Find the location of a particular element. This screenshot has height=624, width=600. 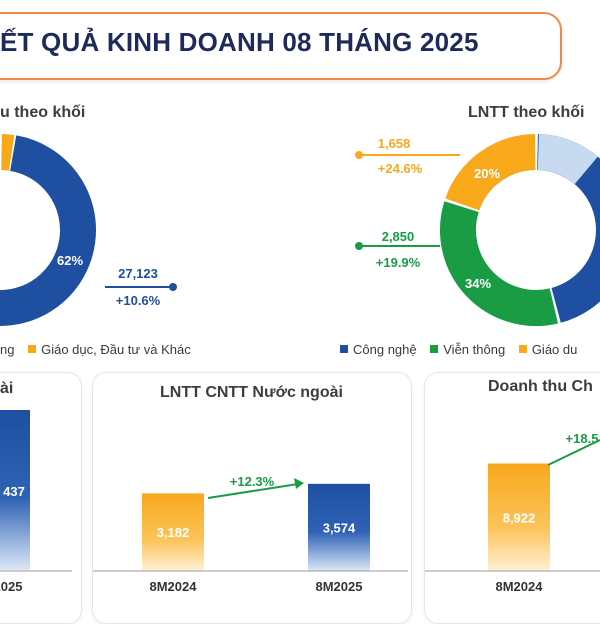

bar-middle-8m2025-label: 3,574 is located at coordinates (339, 527).